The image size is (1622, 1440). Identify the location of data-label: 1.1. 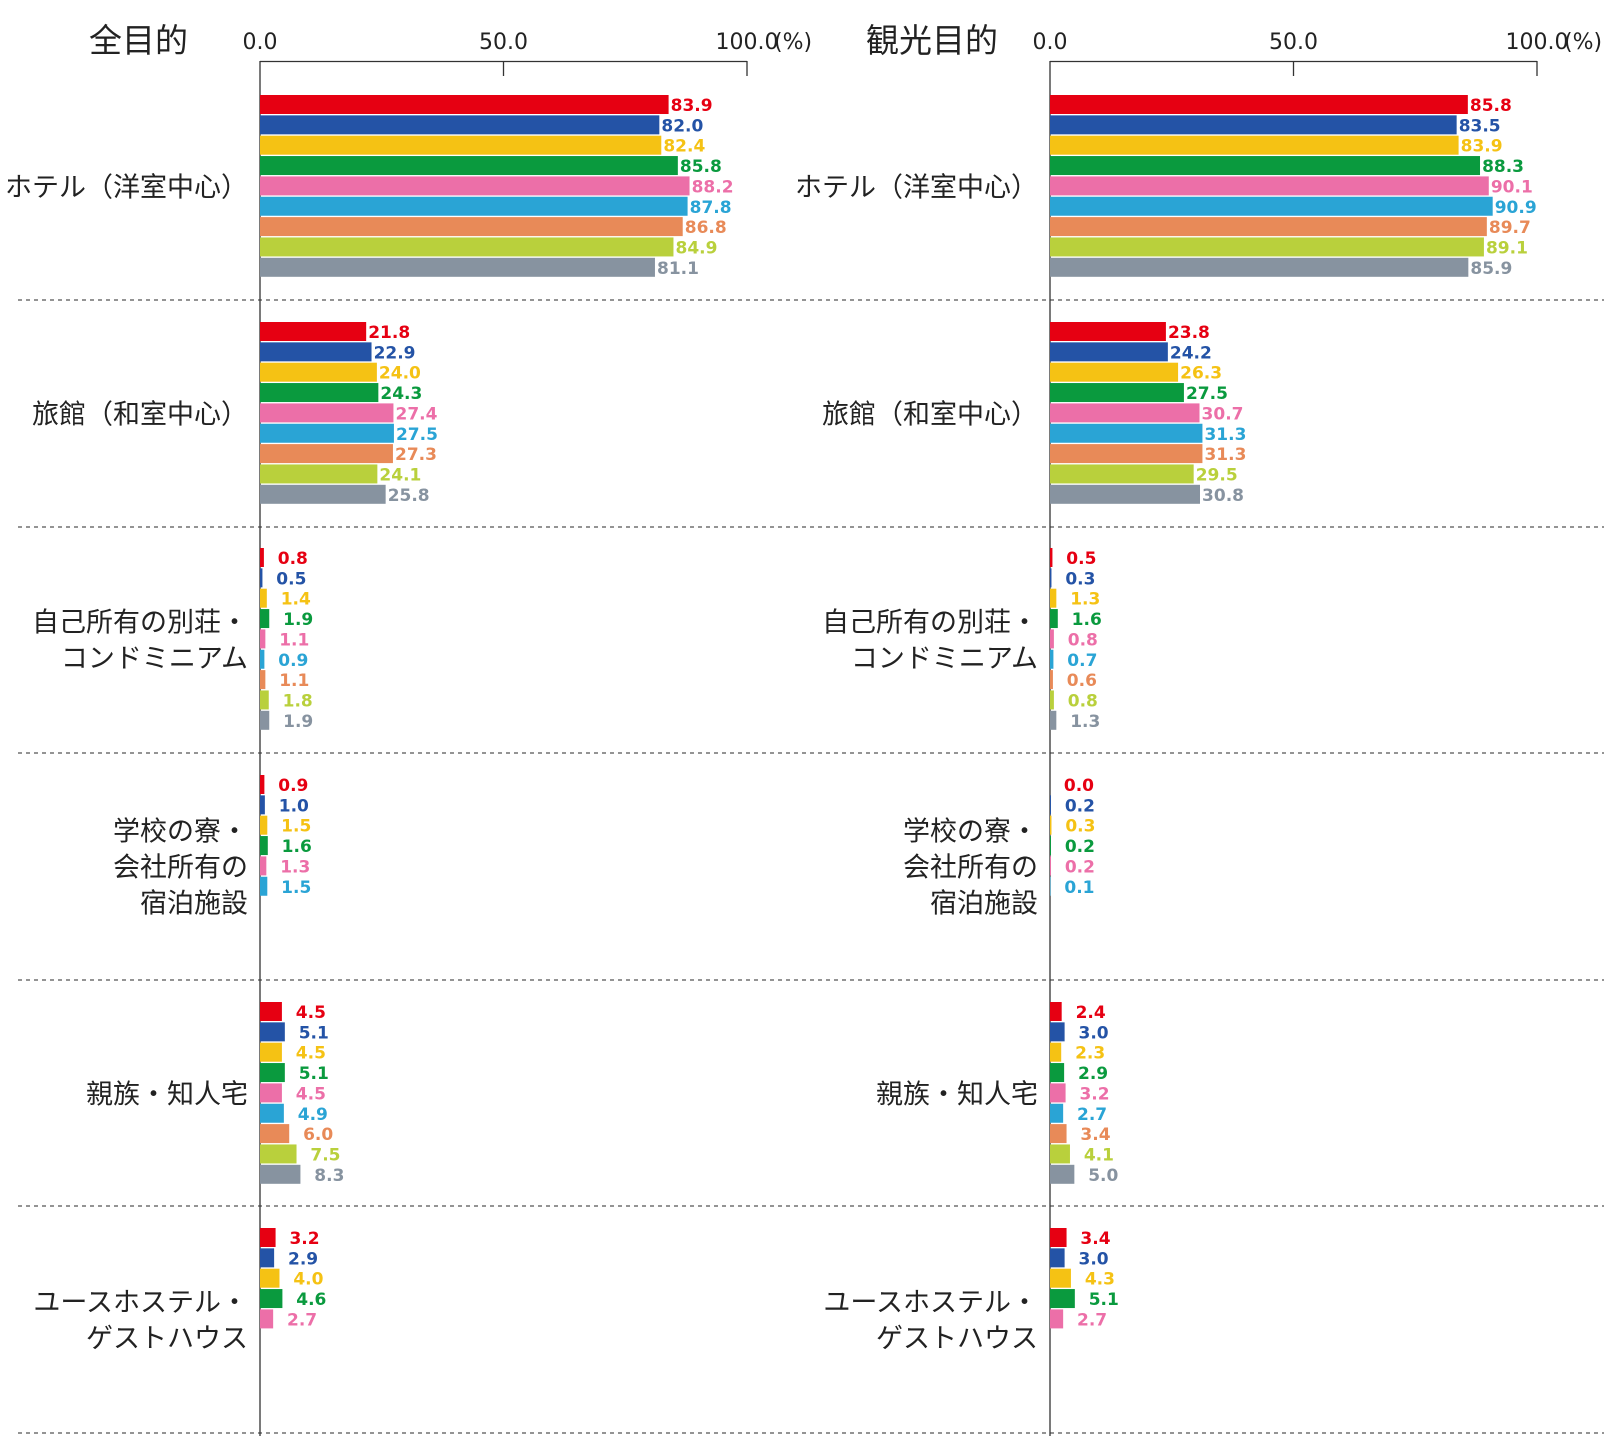
(294, 640).